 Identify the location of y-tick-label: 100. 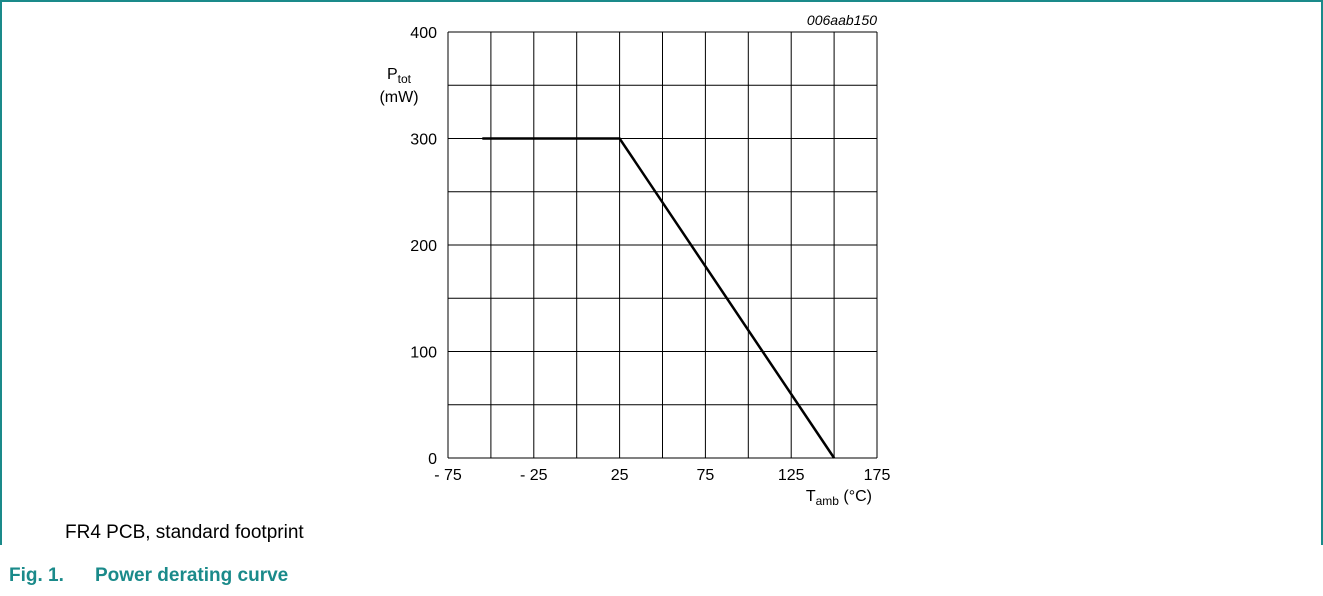
(423, 353).